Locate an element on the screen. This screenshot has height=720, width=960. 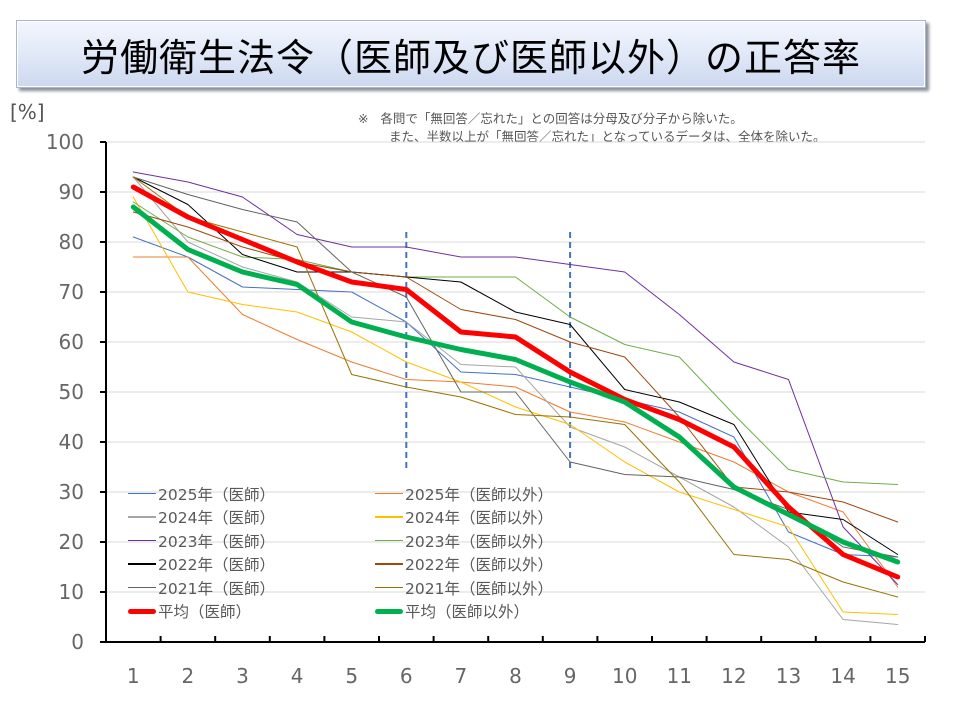
legend-item: 2022年（医師以外） is located at coordinates (464, 564).